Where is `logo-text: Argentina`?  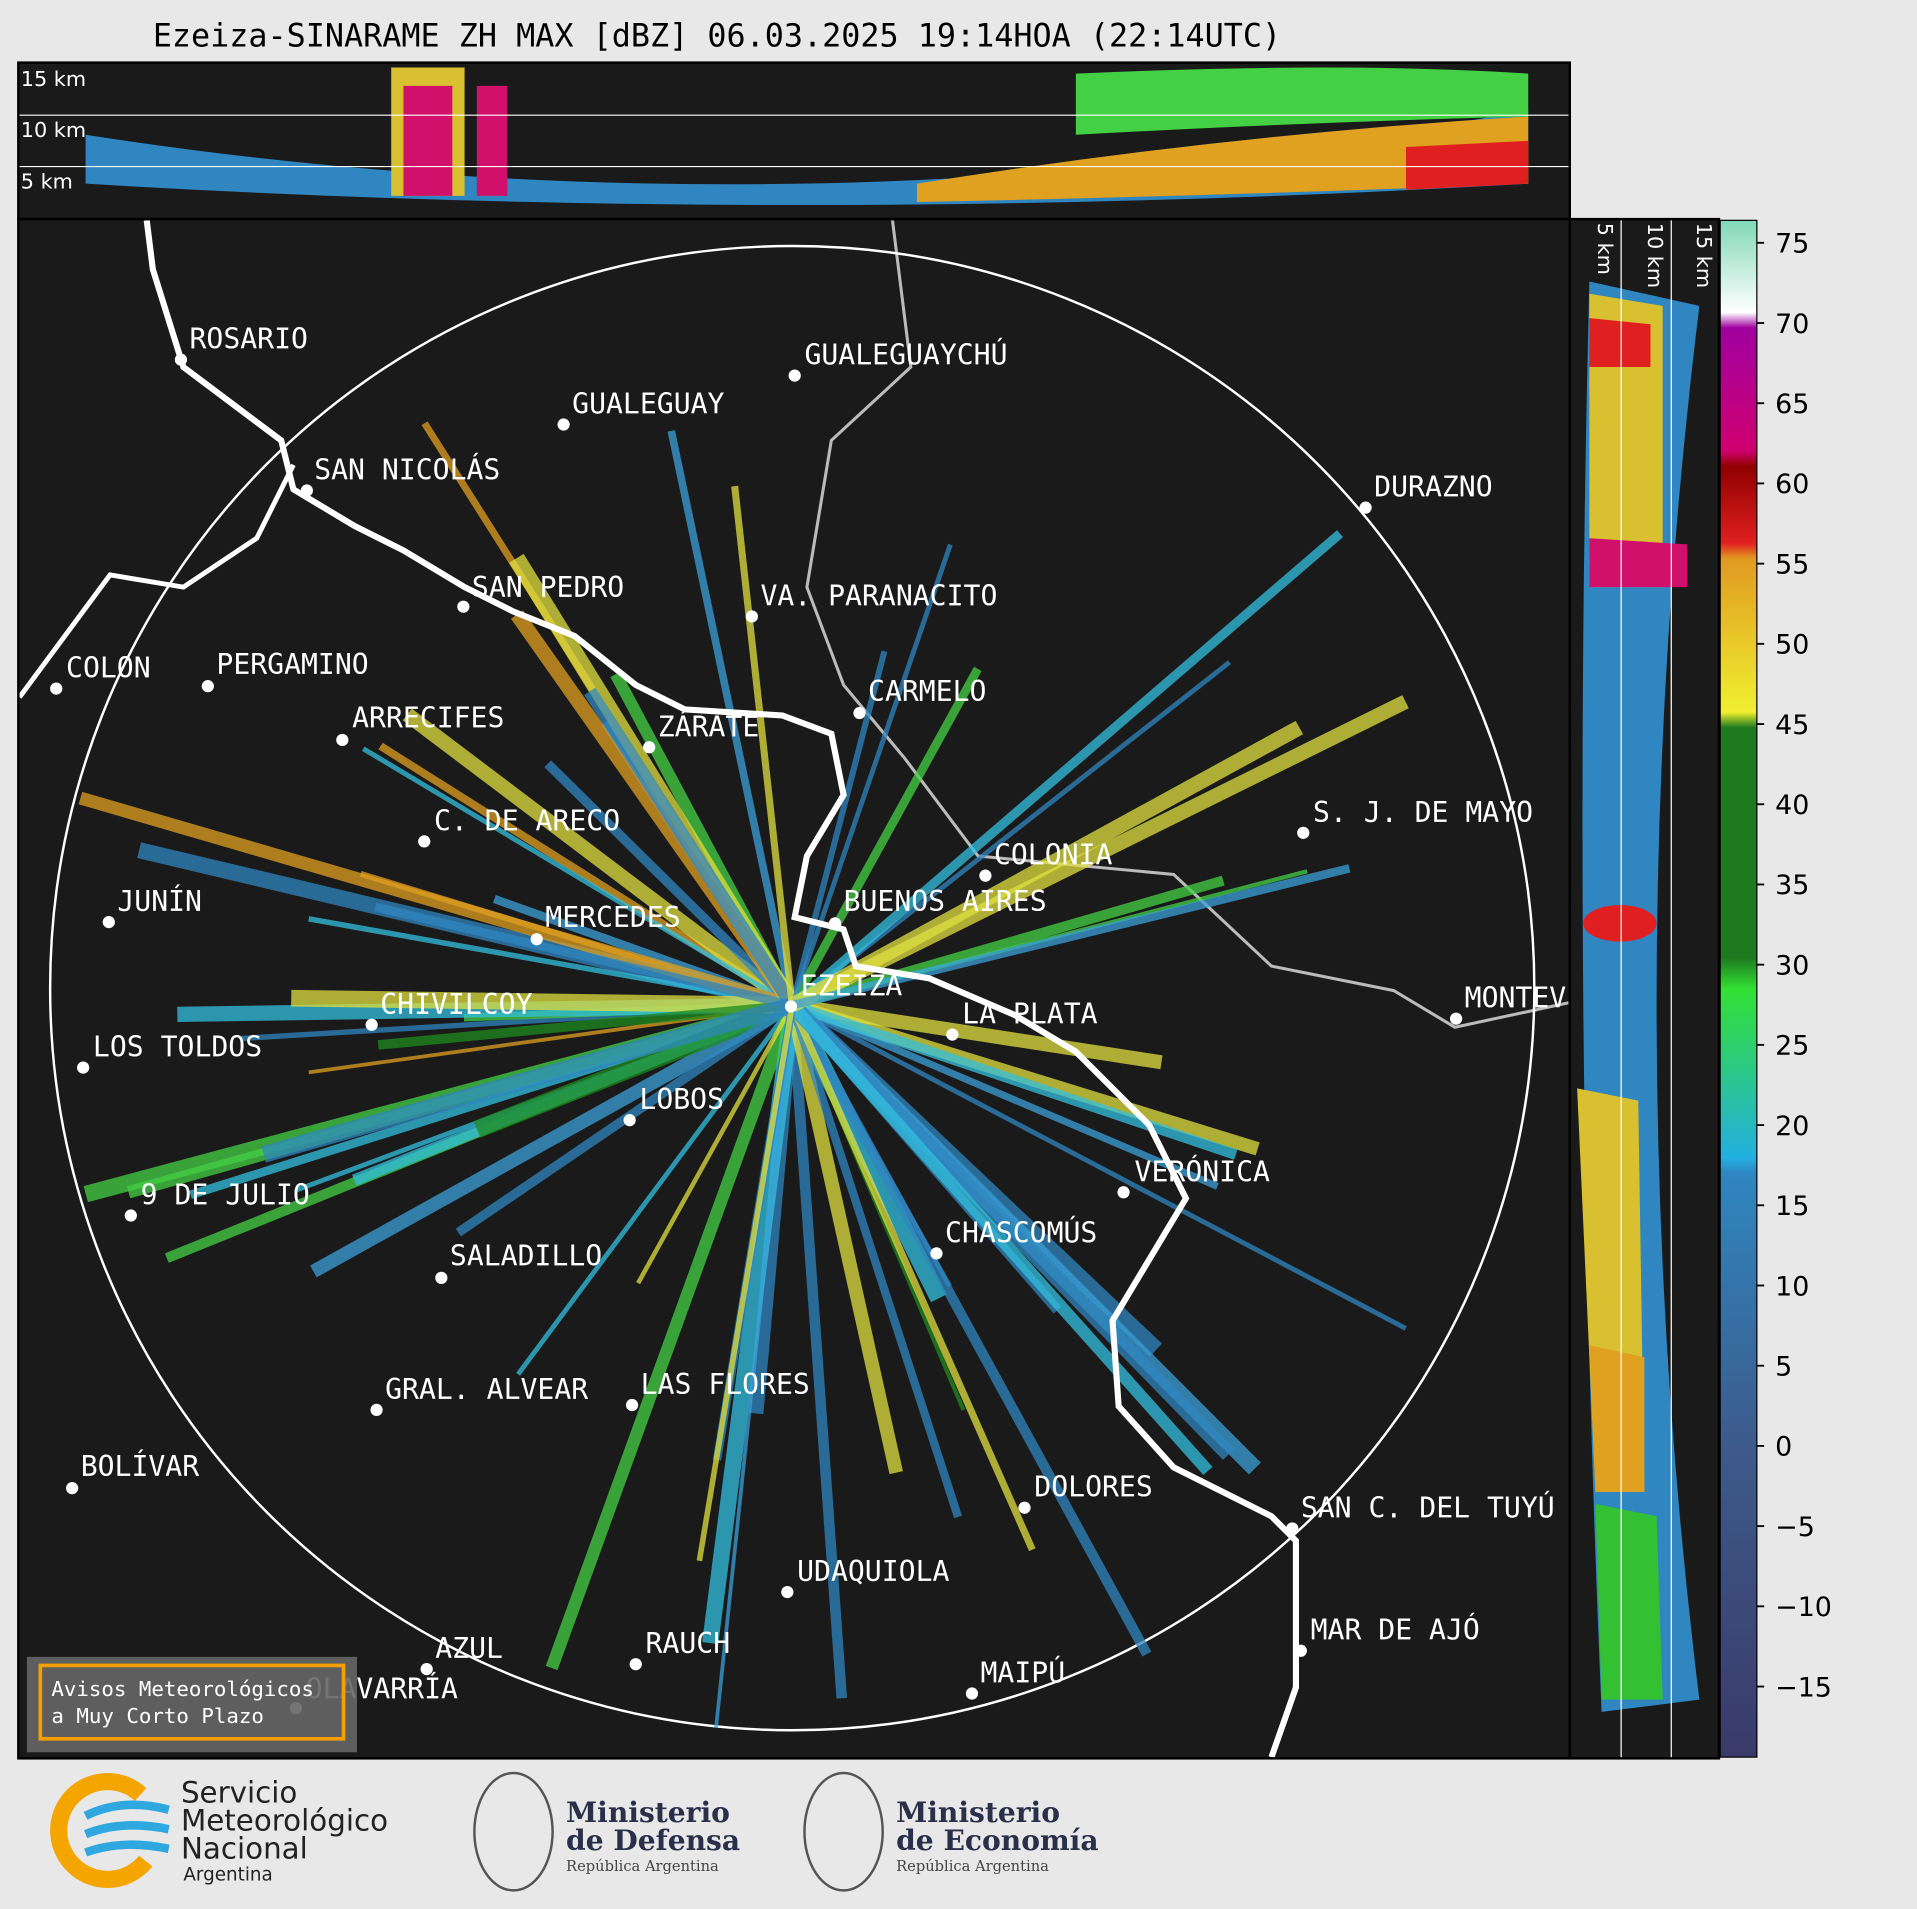 logo-text: Argentina is located at coordinates (227, 1875).